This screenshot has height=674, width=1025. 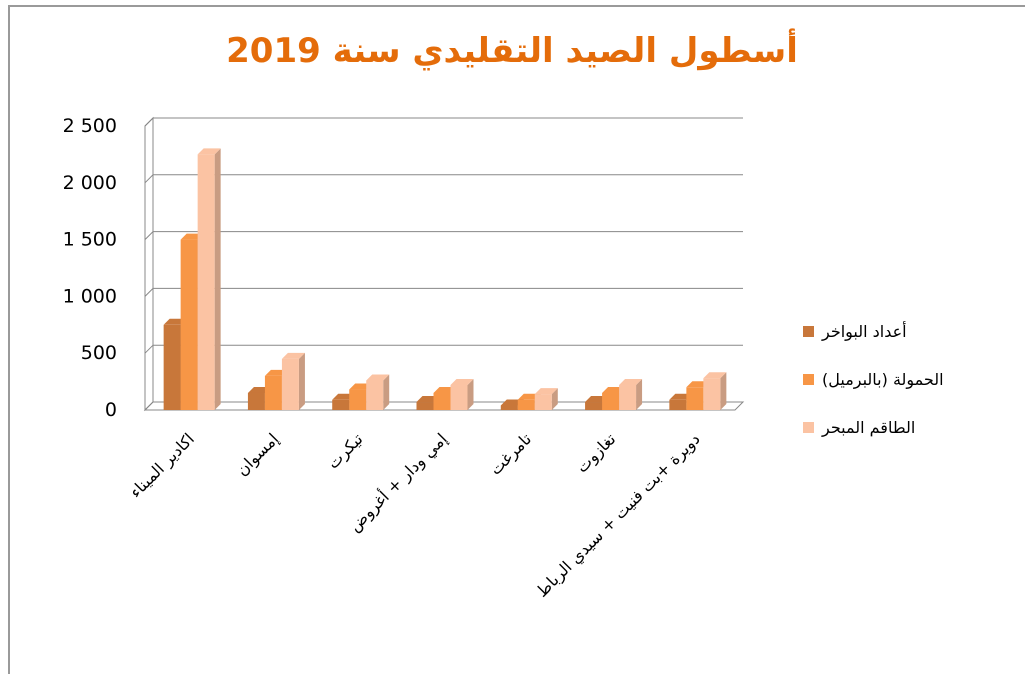 I want to click on legend-label: الطاقم المبحر, so click(x=868, y=428).